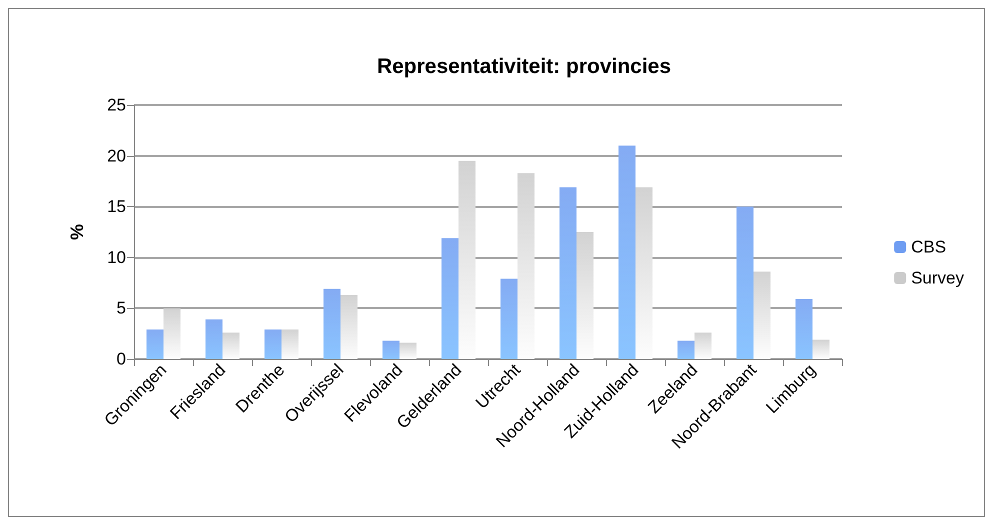  What do you see at coordinates (116, 257) in the screenshot?
I see `y-tick-label: 10` at bounding box center [116, 257].